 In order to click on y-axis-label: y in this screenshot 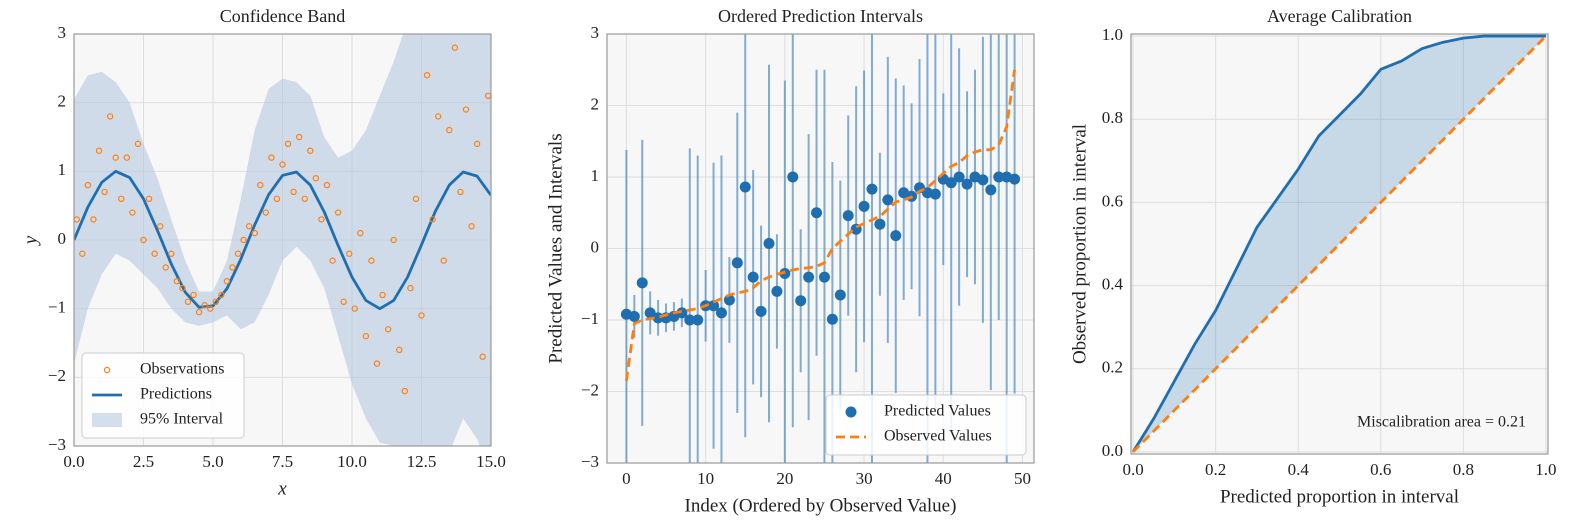, I will do `click(30, 240)`.